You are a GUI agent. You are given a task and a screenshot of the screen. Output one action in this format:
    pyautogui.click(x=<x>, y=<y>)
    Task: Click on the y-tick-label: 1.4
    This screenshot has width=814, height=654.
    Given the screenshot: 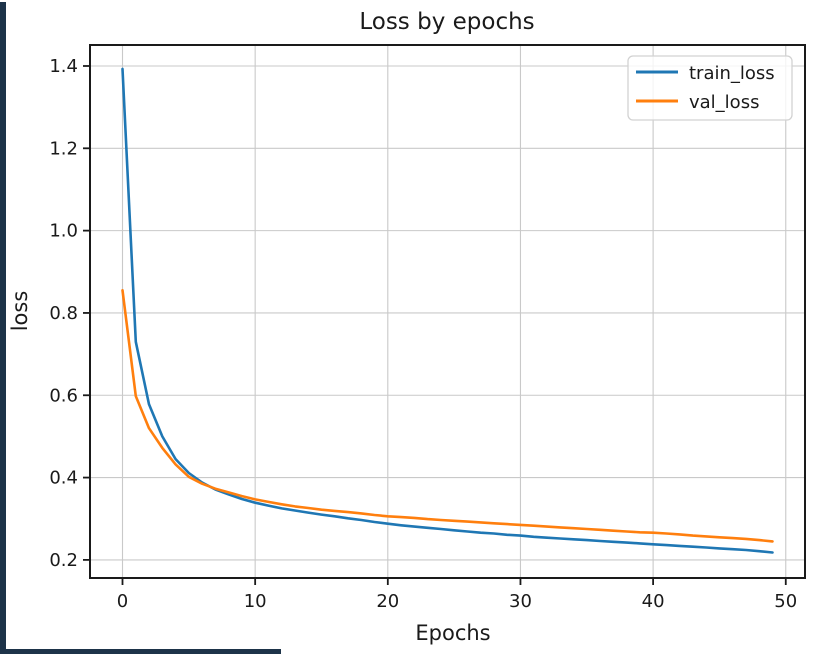 What is the action you would take?
    pyautogui.click(x=63, y=66)
    